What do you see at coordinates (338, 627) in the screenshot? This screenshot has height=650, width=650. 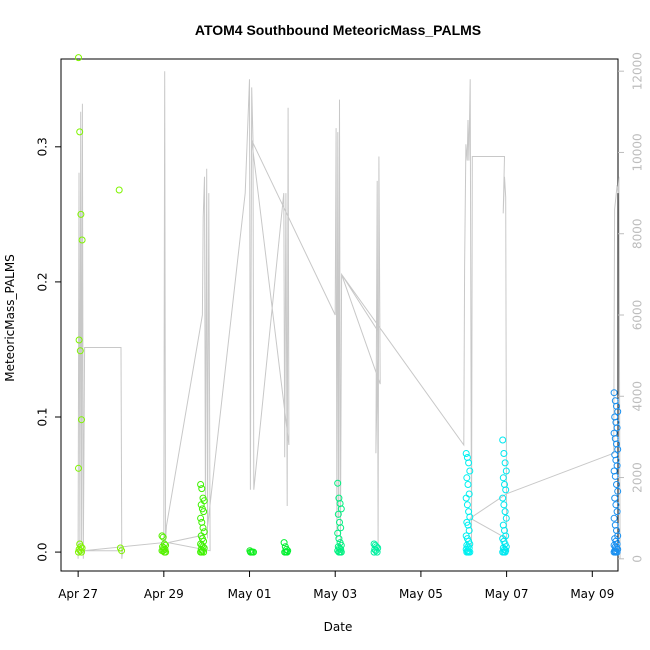 I see `x-axis-label: Date` at bounding box center [338, 627].